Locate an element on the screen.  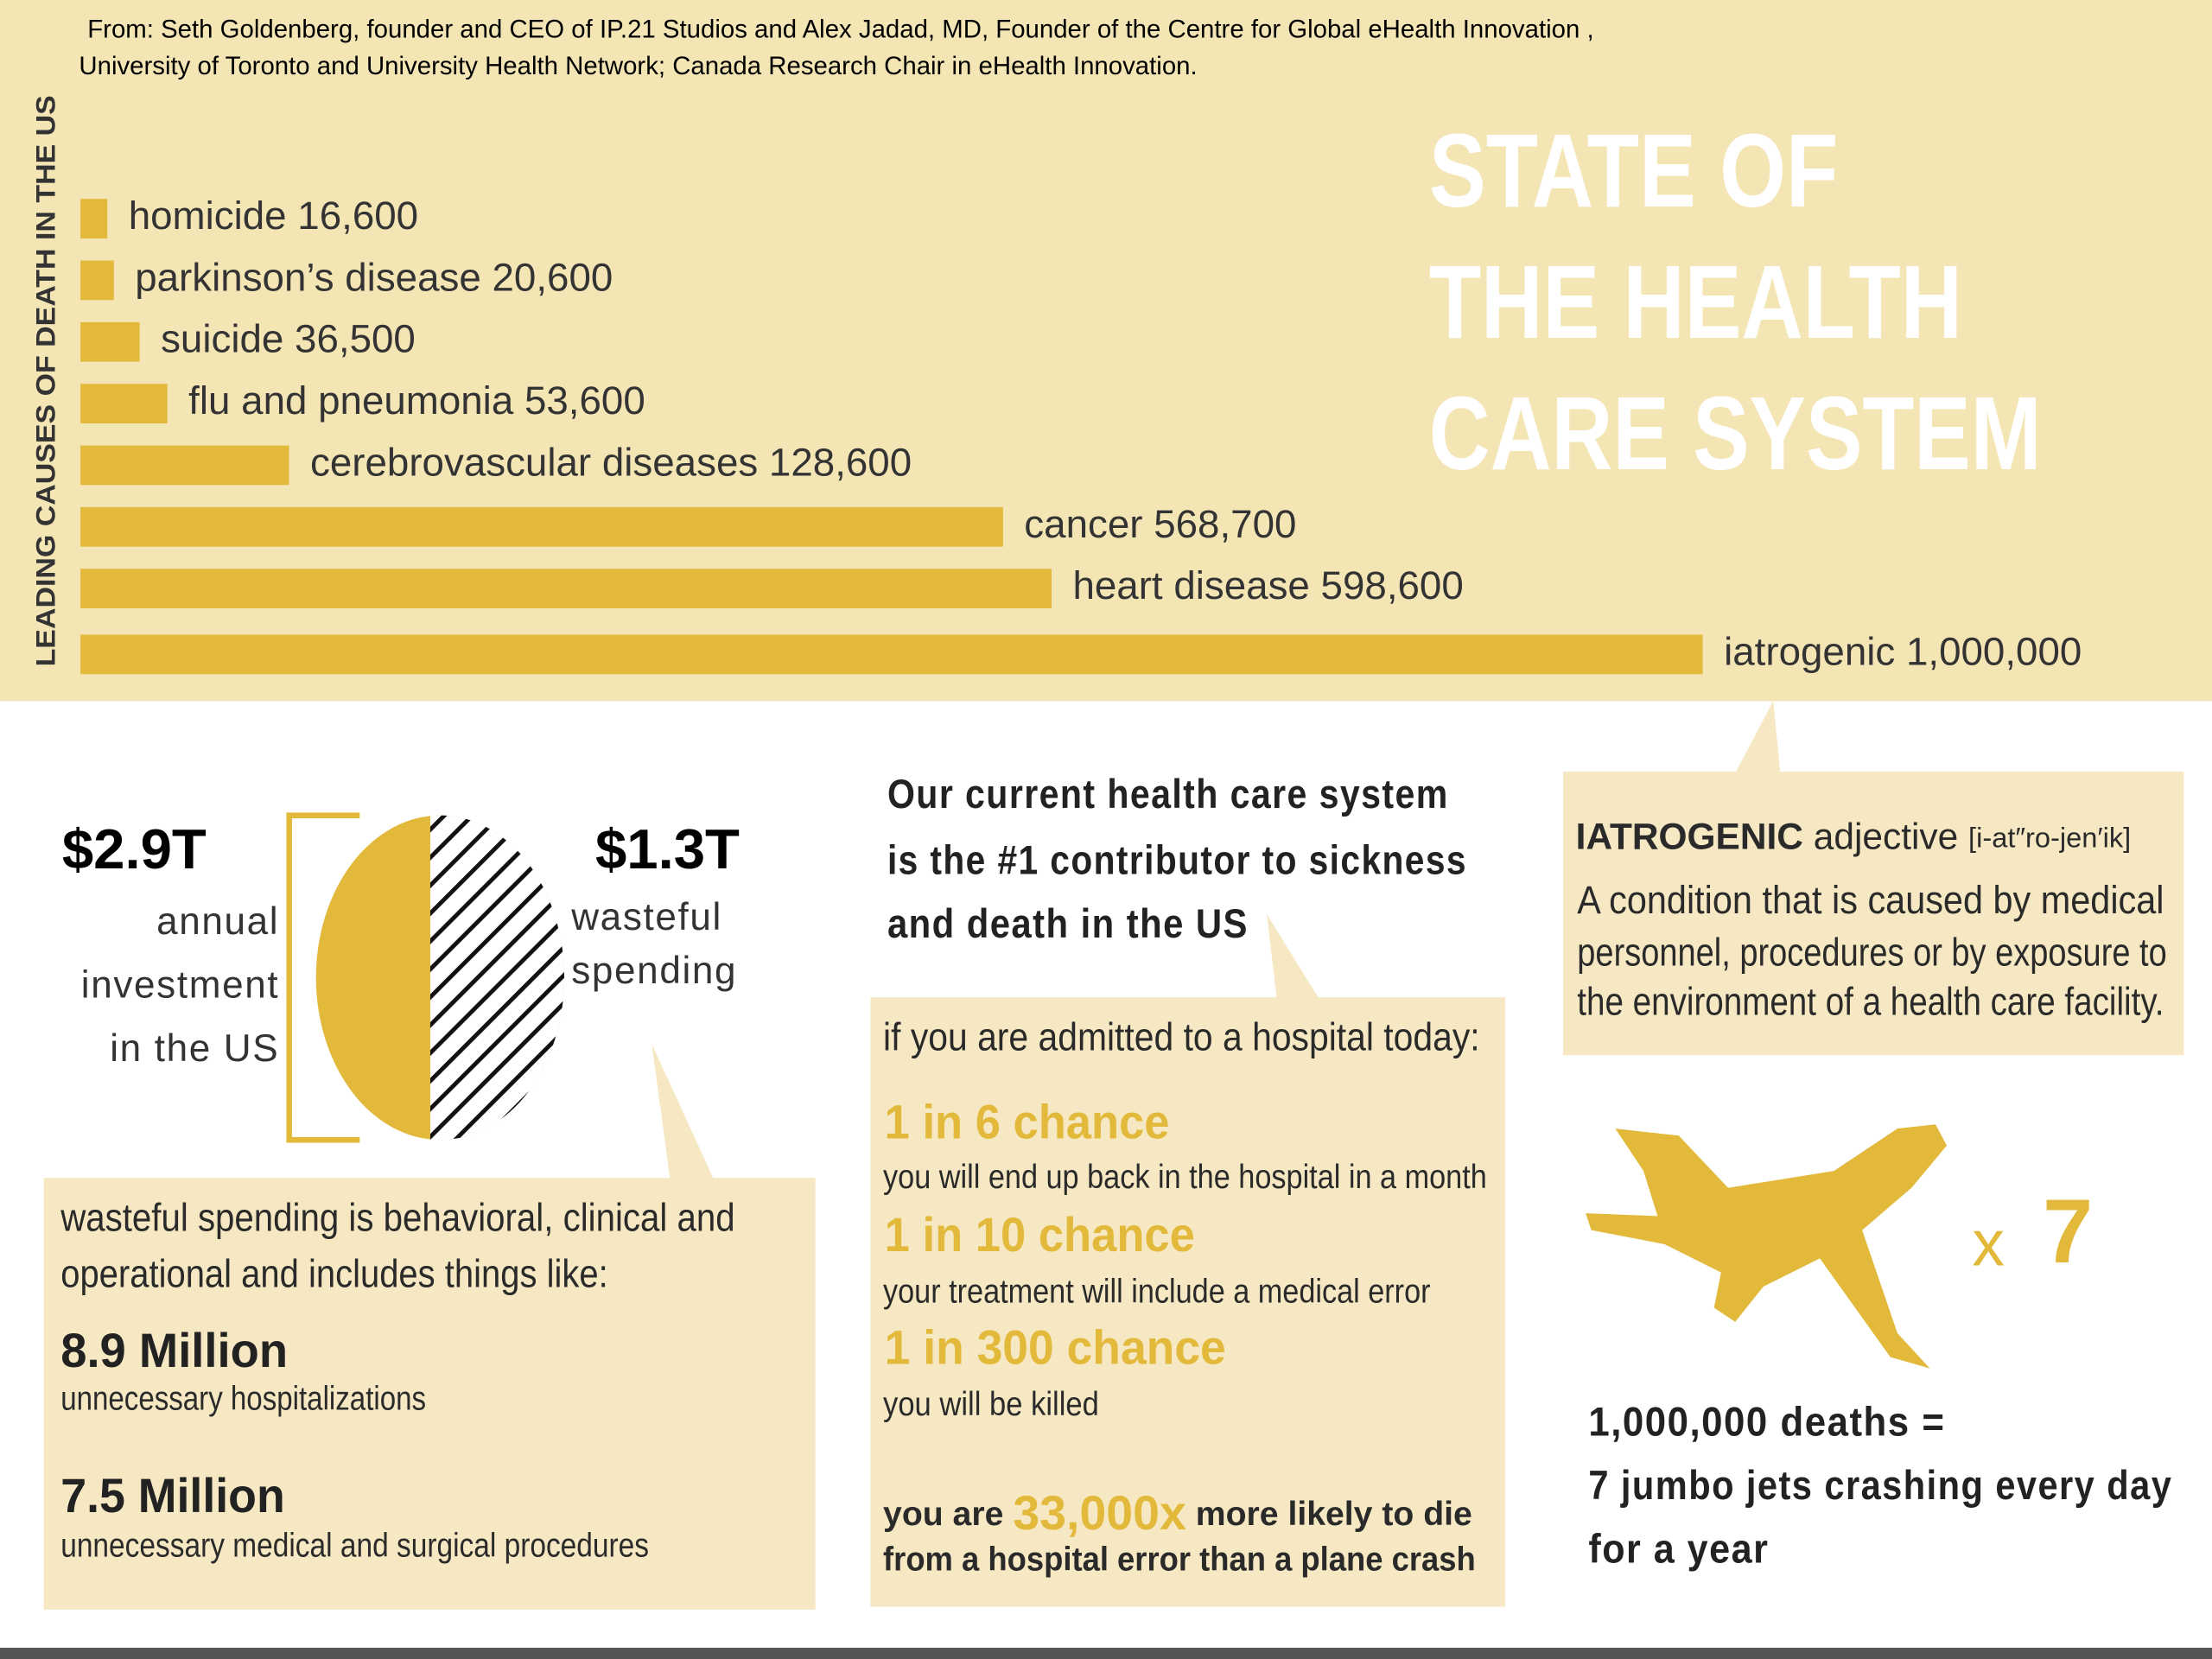
waste-amount: $1.3T is located at coordinates (667, 848).